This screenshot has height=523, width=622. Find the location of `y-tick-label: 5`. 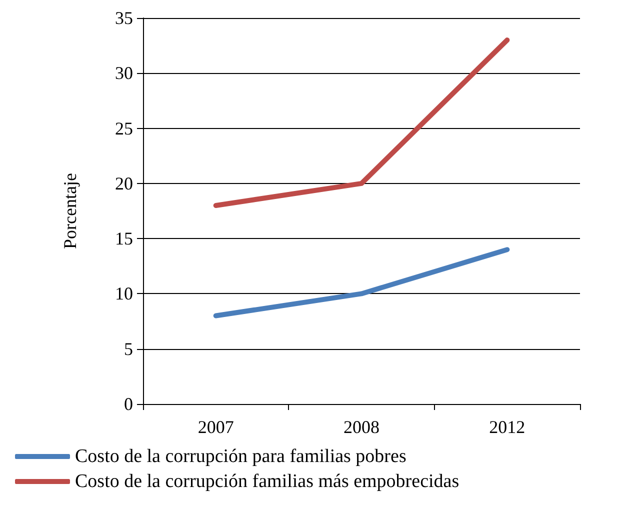

y-tick-label: 5 is located at coordinates (128, 348).